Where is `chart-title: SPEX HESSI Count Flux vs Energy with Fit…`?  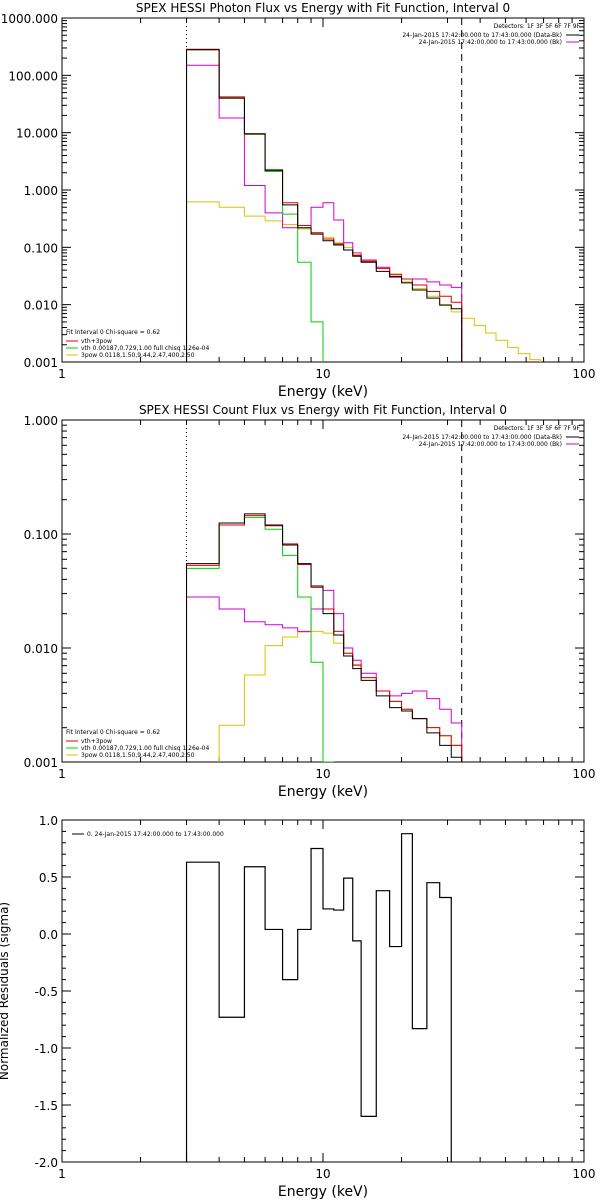 chart-title: SPEX HESSI Count Flux vs Energy with Fit… is located at coordinates (323, 410).